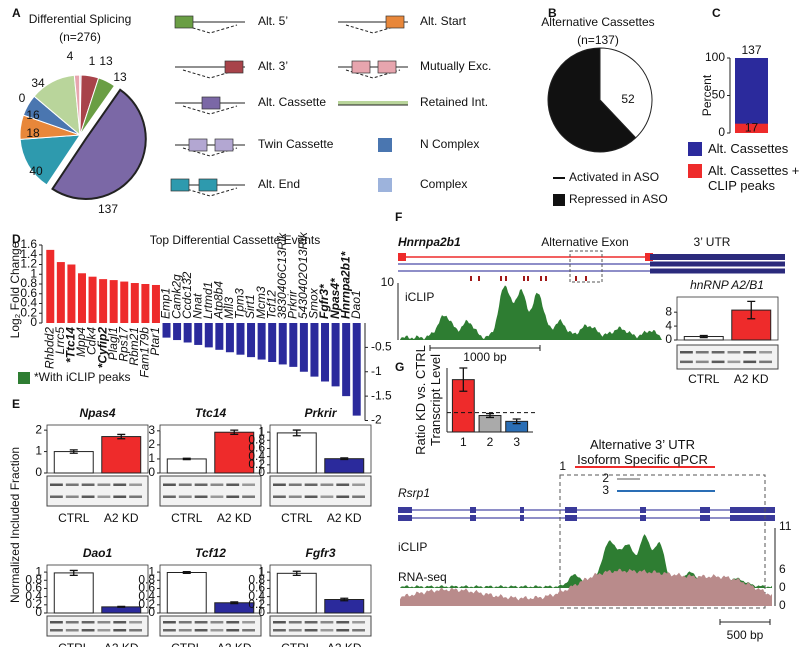 The image size is (800, 647). What do you see at coordinates (70, 56) in the screenshot?
I see `slice-label: 4` at bounding box center [70, 56].